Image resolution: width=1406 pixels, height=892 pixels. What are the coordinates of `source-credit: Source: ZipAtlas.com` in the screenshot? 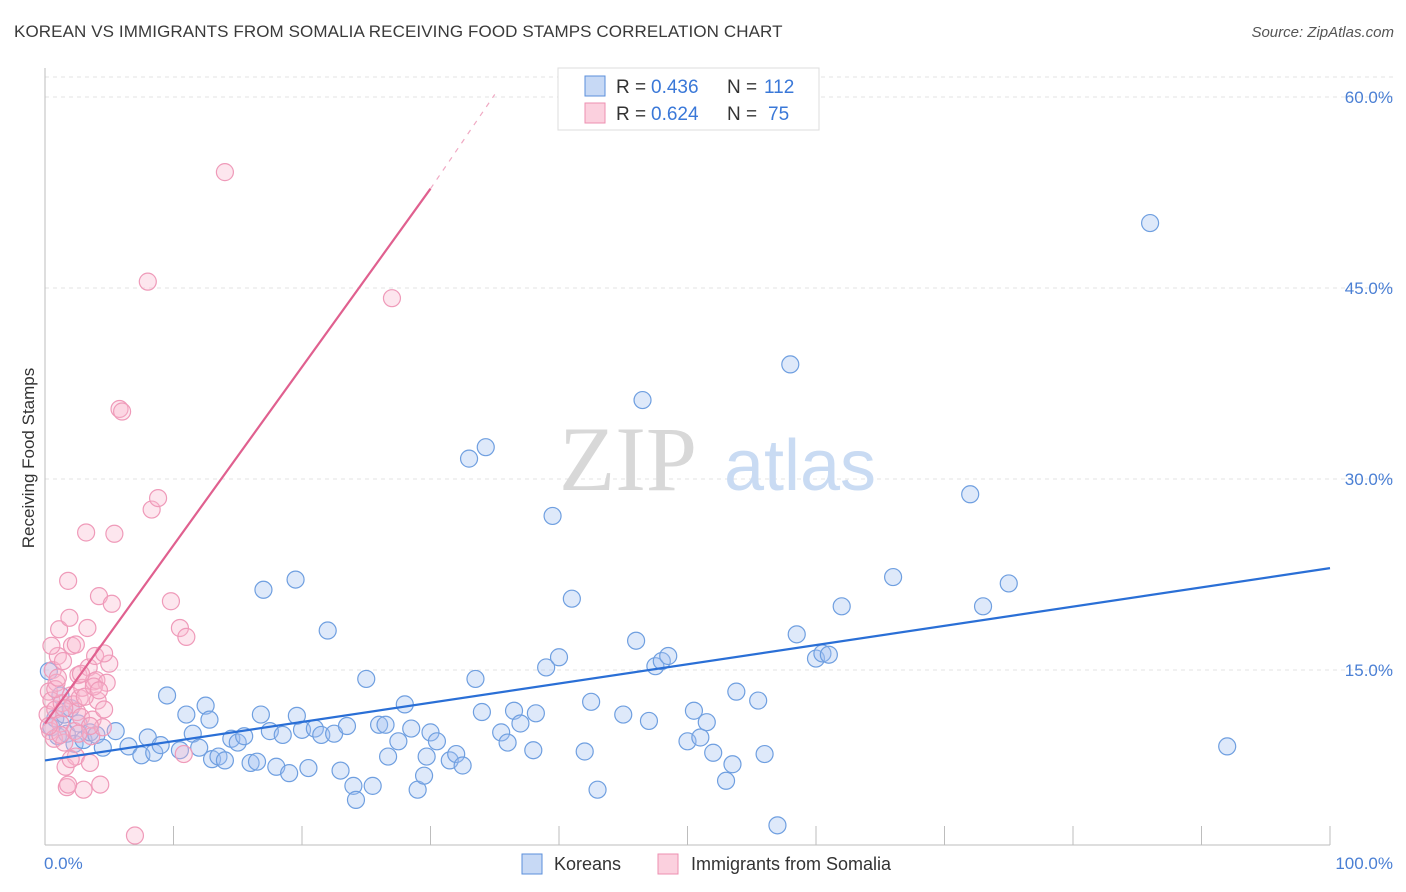 It's located at (1322, 32).